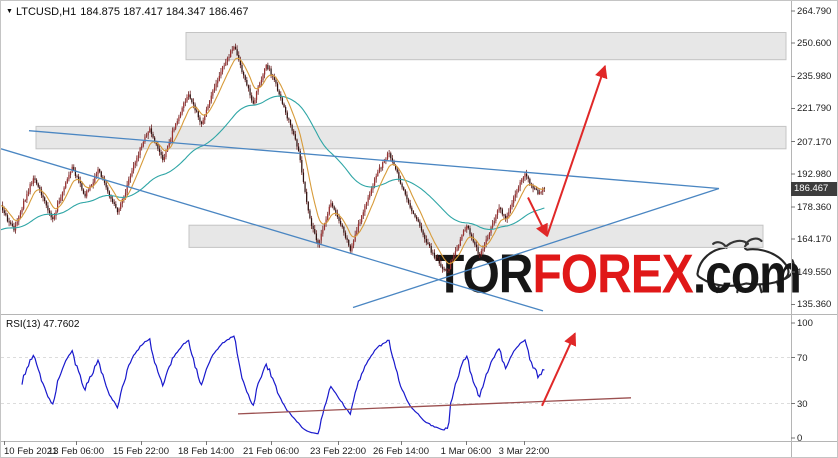 The height and width of the screenshot is (458, 838). Describe the element at coordinates (164, 12) in the screenshot. I see `ohlc-values: 184.875 187.417 184.347 186.467` at that location.